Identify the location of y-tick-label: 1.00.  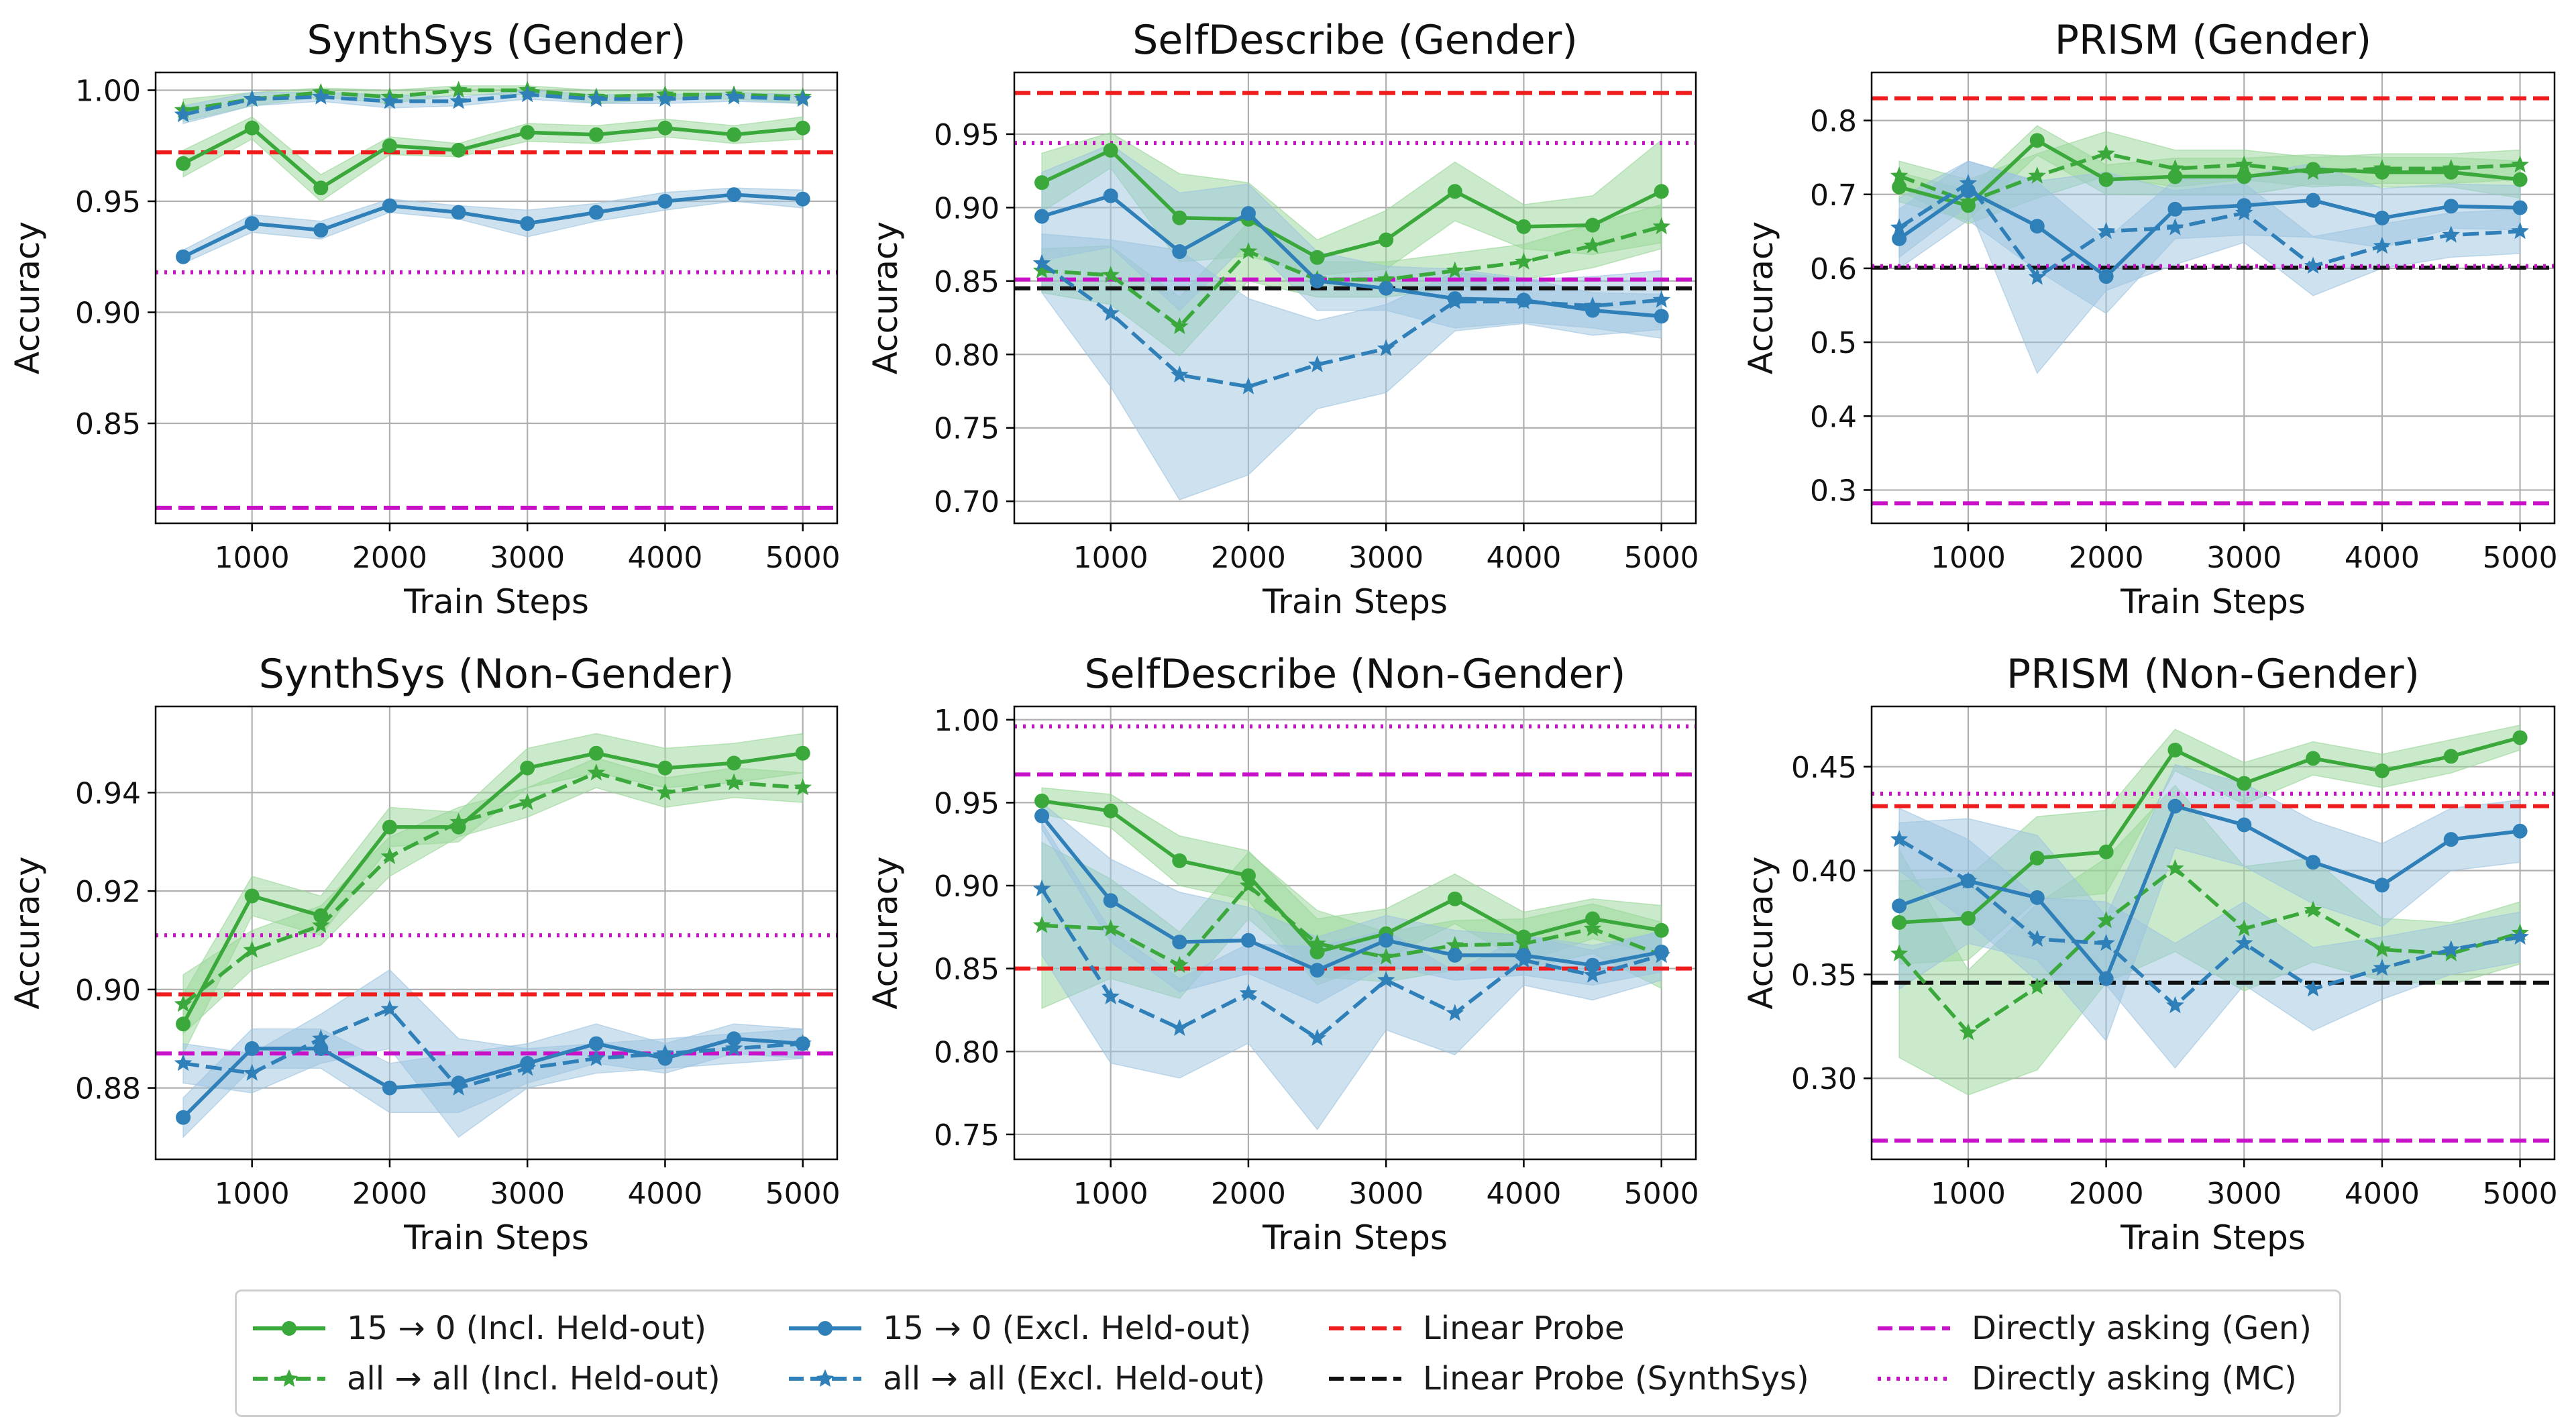
(108, 91).